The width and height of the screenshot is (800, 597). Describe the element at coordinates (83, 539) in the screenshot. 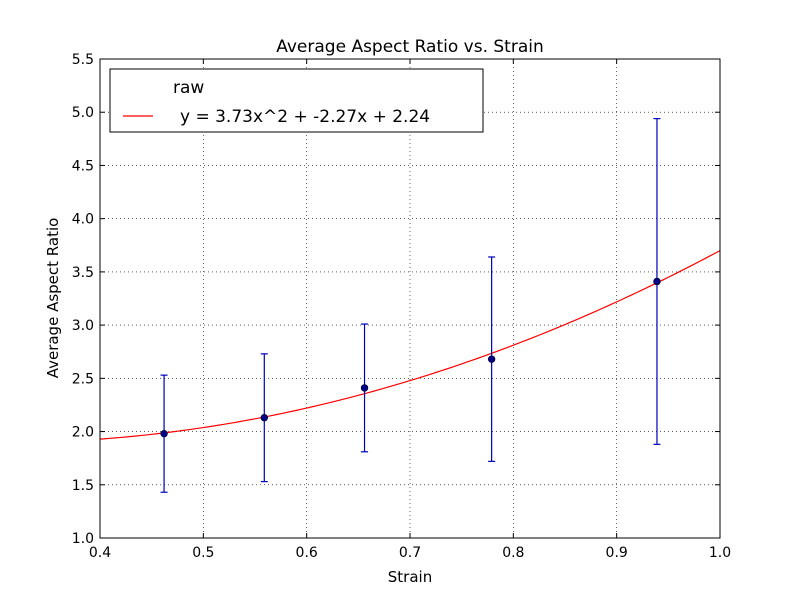

I see `y-tick-label: 1.0` at that location.